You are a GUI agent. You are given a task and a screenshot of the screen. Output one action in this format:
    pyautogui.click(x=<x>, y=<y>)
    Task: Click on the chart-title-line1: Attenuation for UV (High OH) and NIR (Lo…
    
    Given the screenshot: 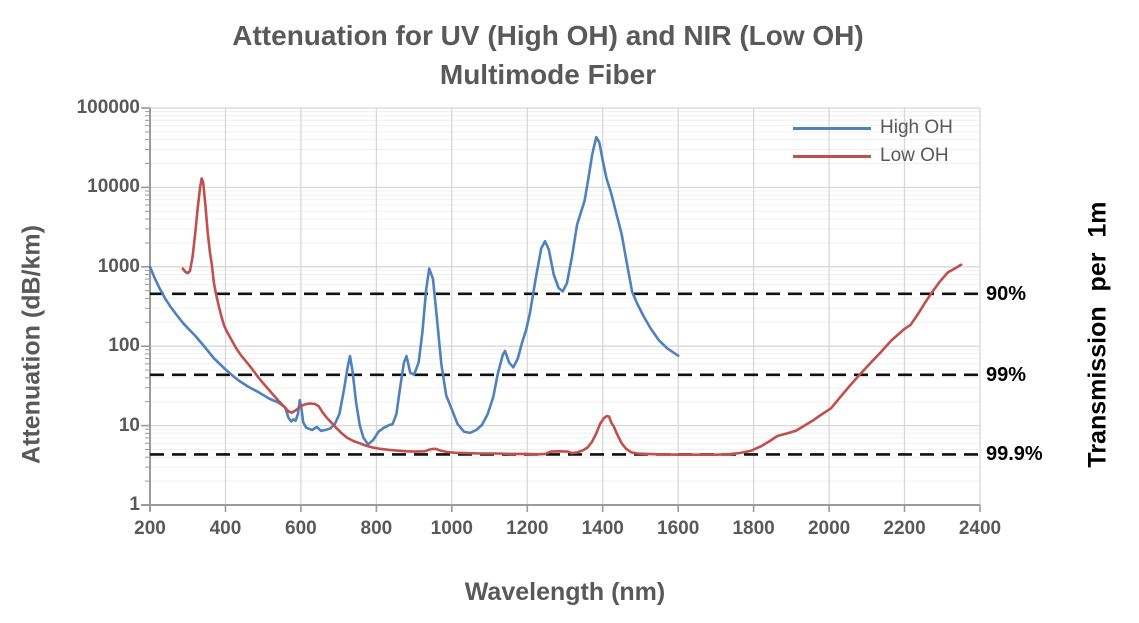 What is the action you would take?
    pyautogui.click(x=548, y=35)
    